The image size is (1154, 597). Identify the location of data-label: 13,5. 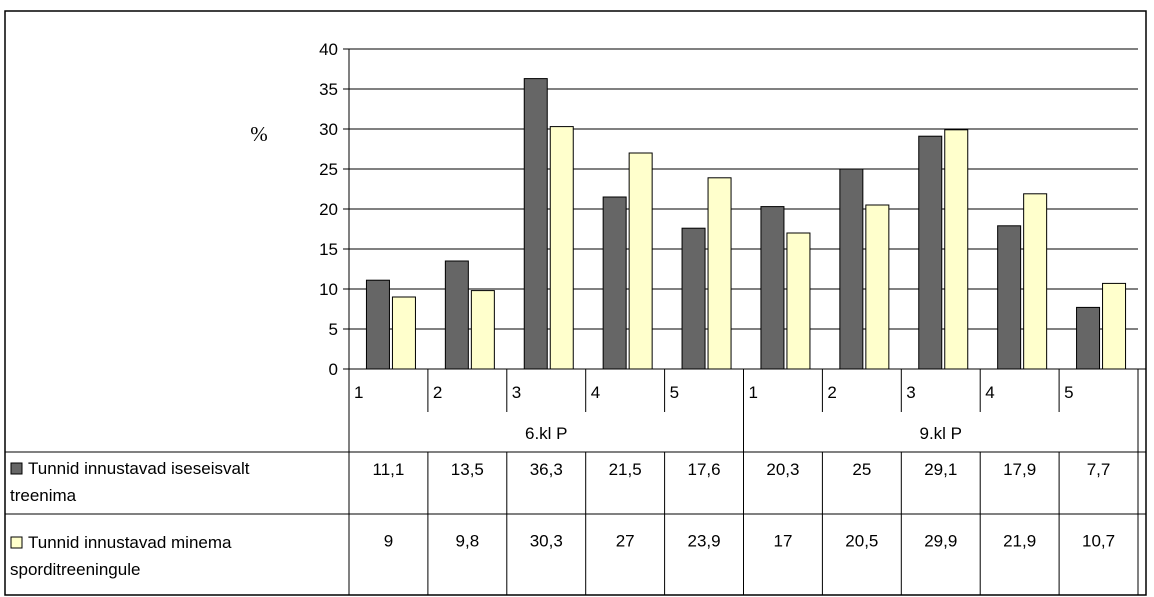
(467, 469).